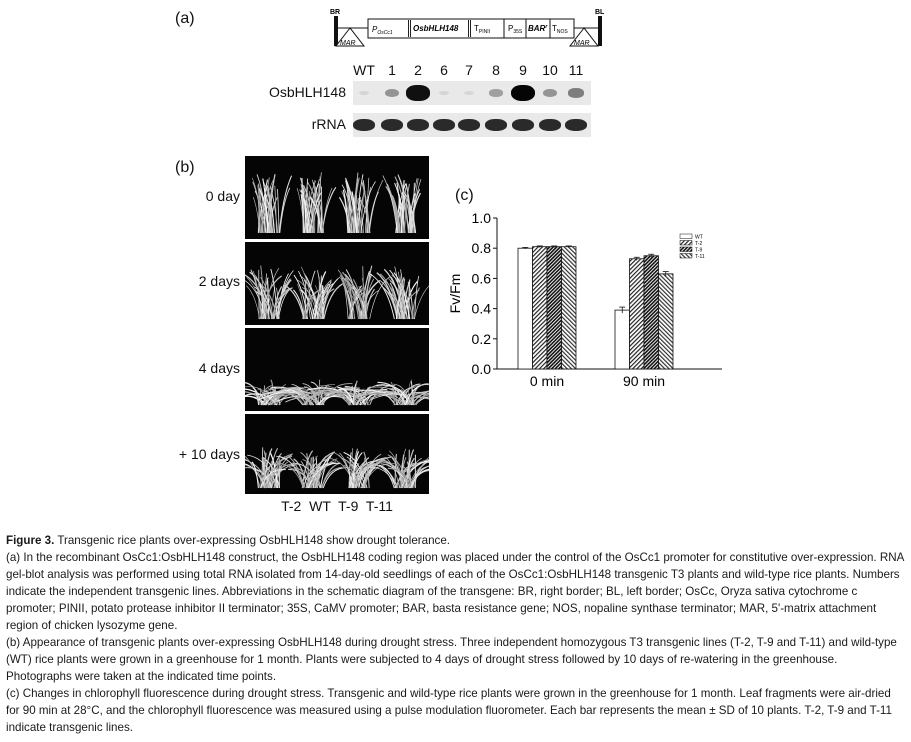  I want to click on northern-blot, so click(472, 93).